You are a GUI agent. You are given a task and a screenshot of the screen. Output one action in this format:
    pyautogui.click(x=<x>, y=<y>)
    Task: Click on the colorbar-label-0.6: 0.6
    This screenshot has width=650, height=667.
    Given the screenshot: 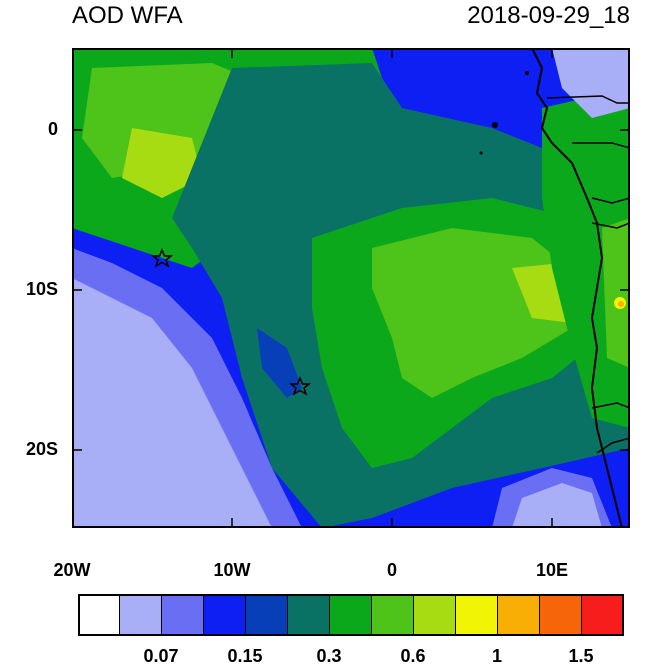 What is the action you would take?
    pyautogui.click(x=413, y=656)
    